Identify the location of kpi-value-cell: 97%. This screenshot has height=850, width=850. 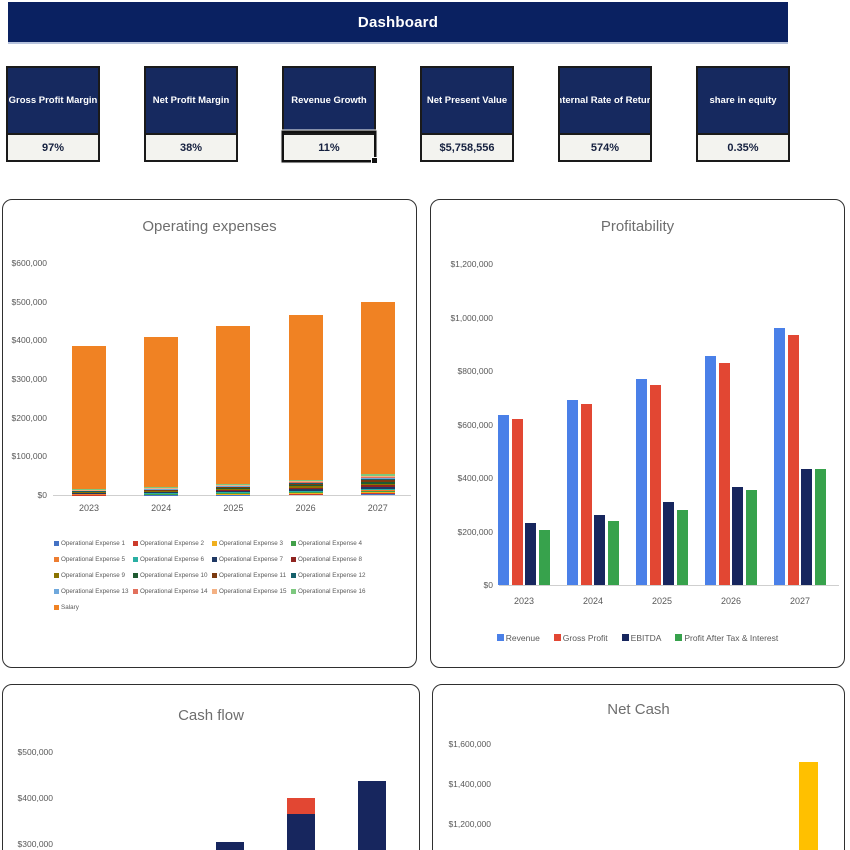
(53, 146).